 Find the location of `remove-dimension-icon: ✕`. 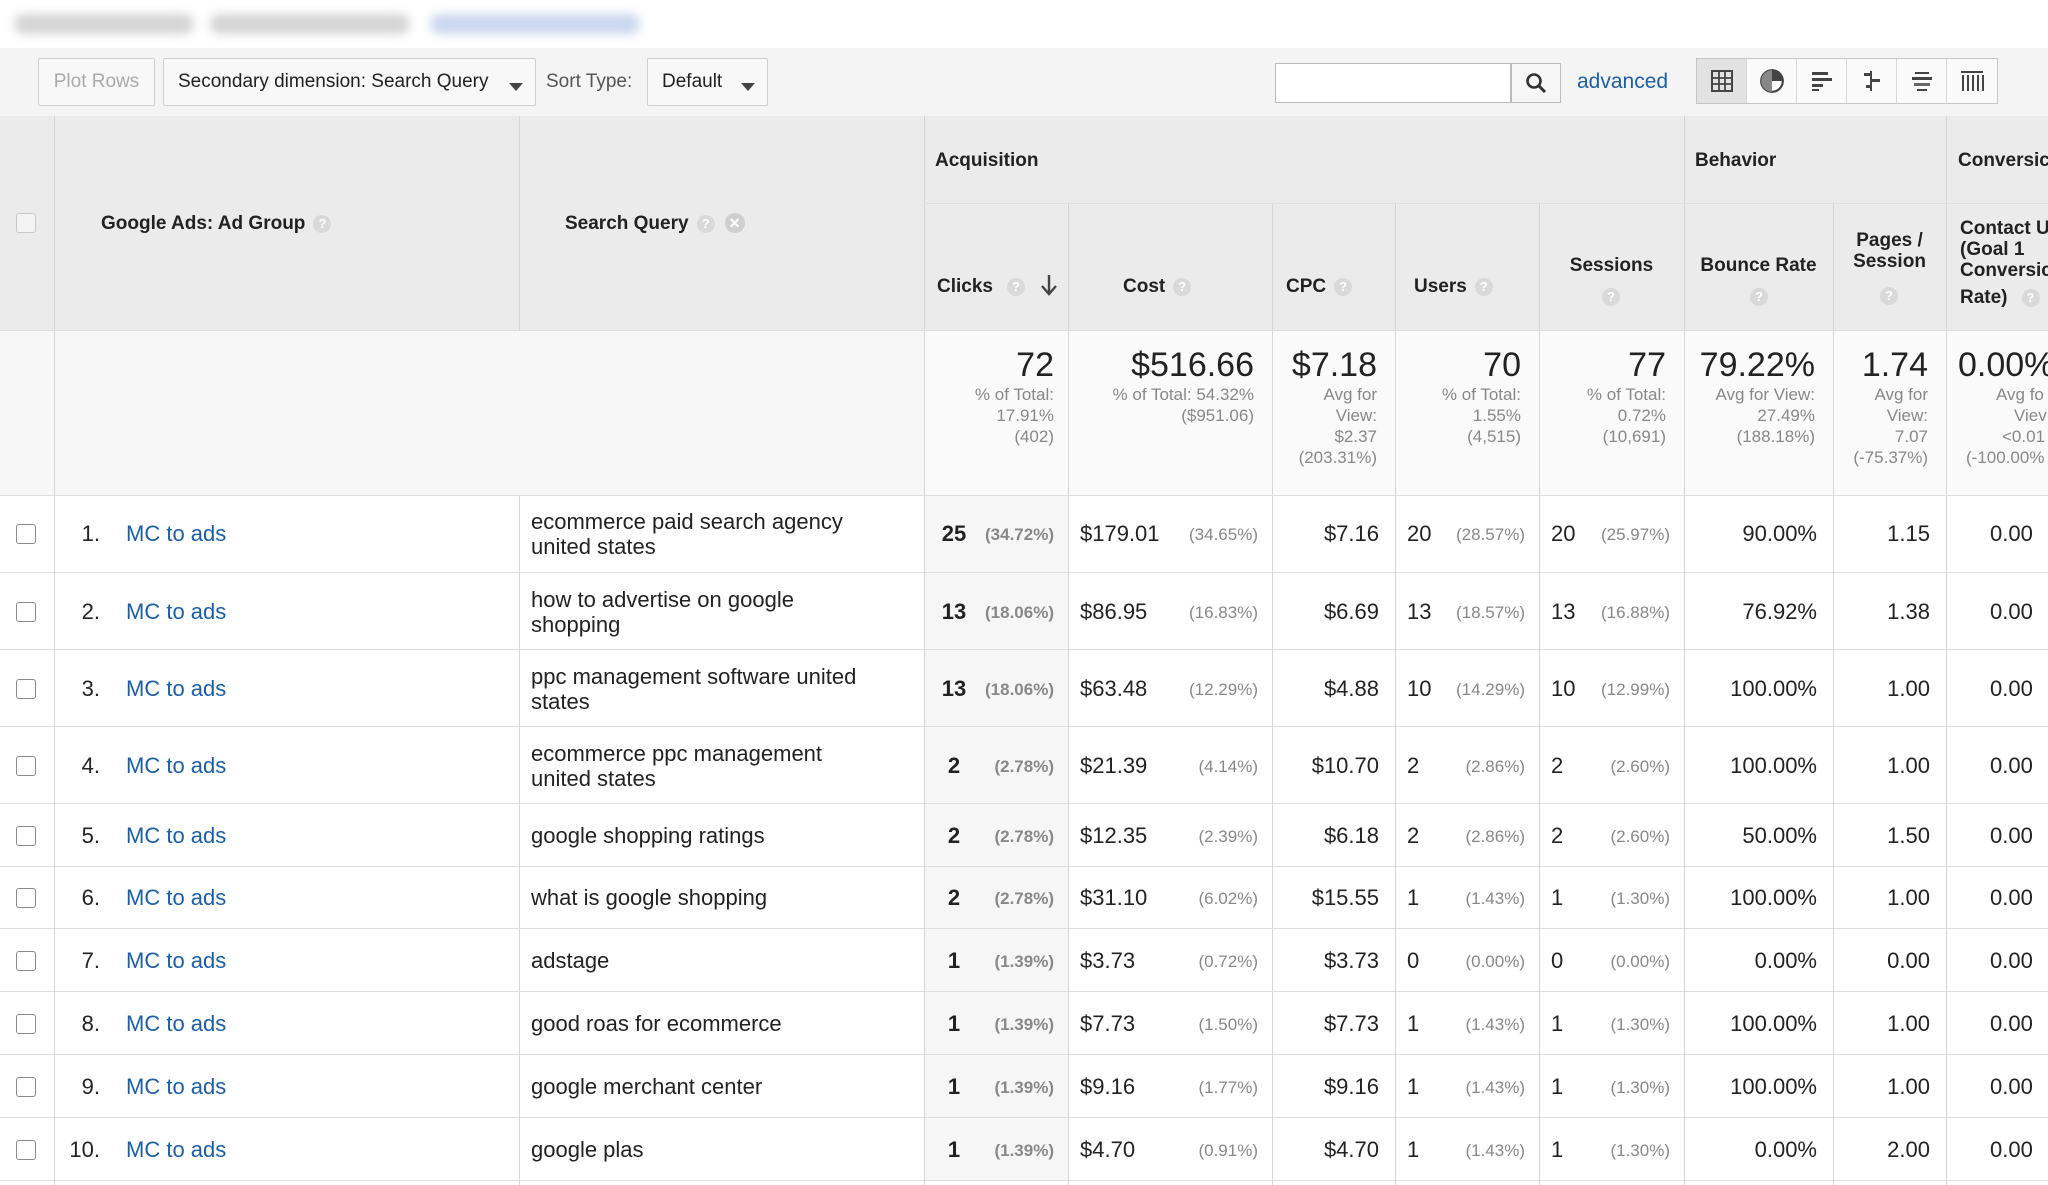

remove-dimension-icon: ✕ is located at coordinates (734, 223).